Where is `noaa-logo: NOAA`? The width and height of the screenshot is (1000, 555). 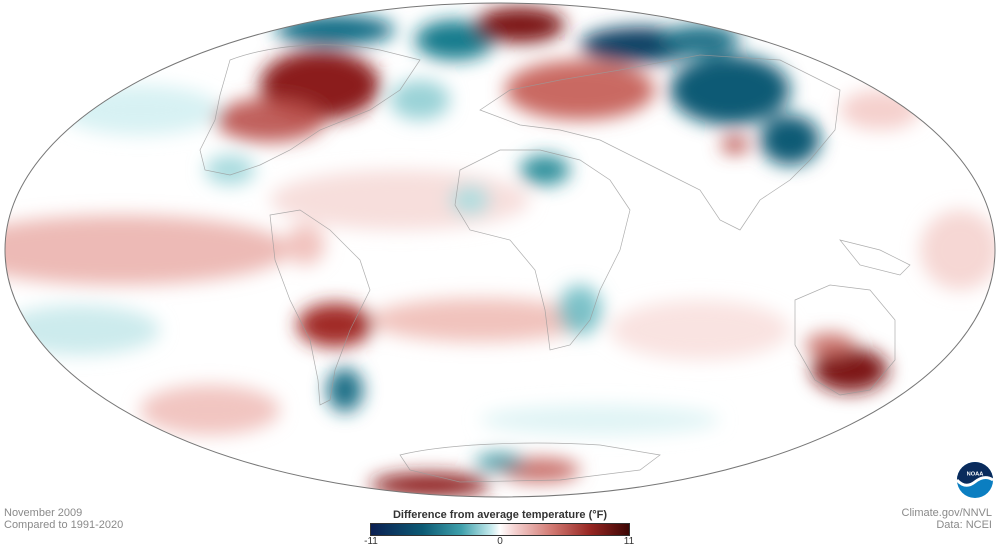 noaa-logo: NOAA is located at coordinates (975, 480).